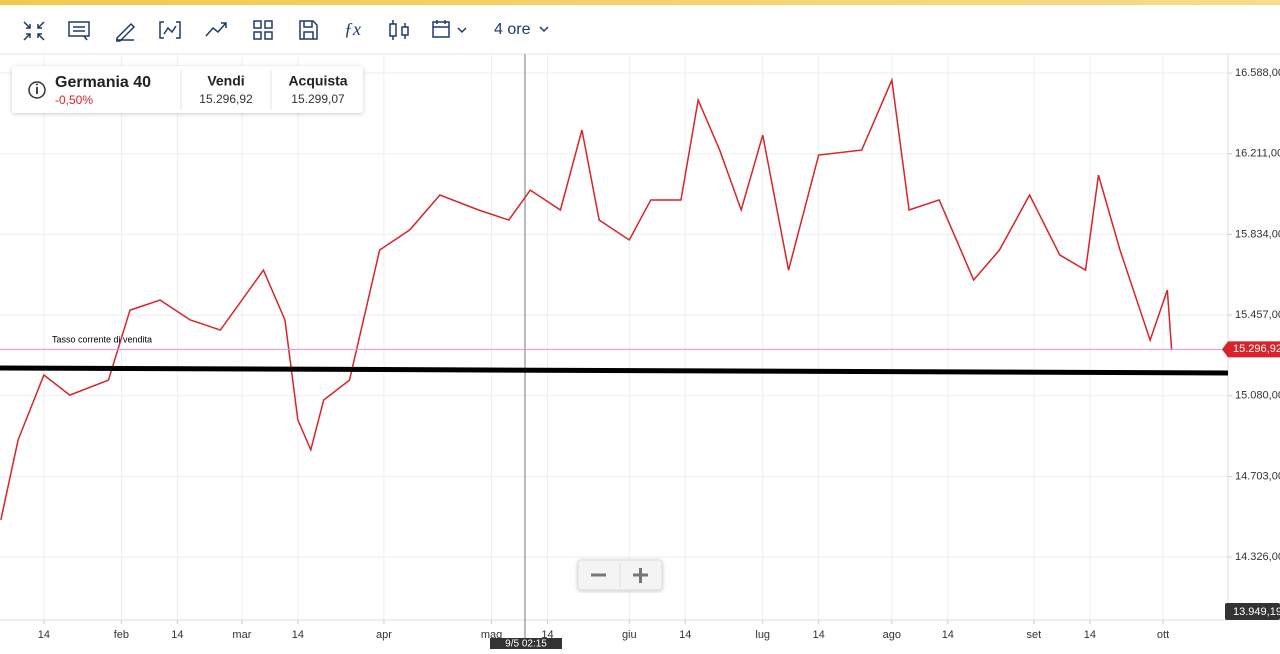  What do you see at coordinates (103, 82) in the screenshot?
I see `instrument-name: Germania 40` at bounding box center [103, 82].